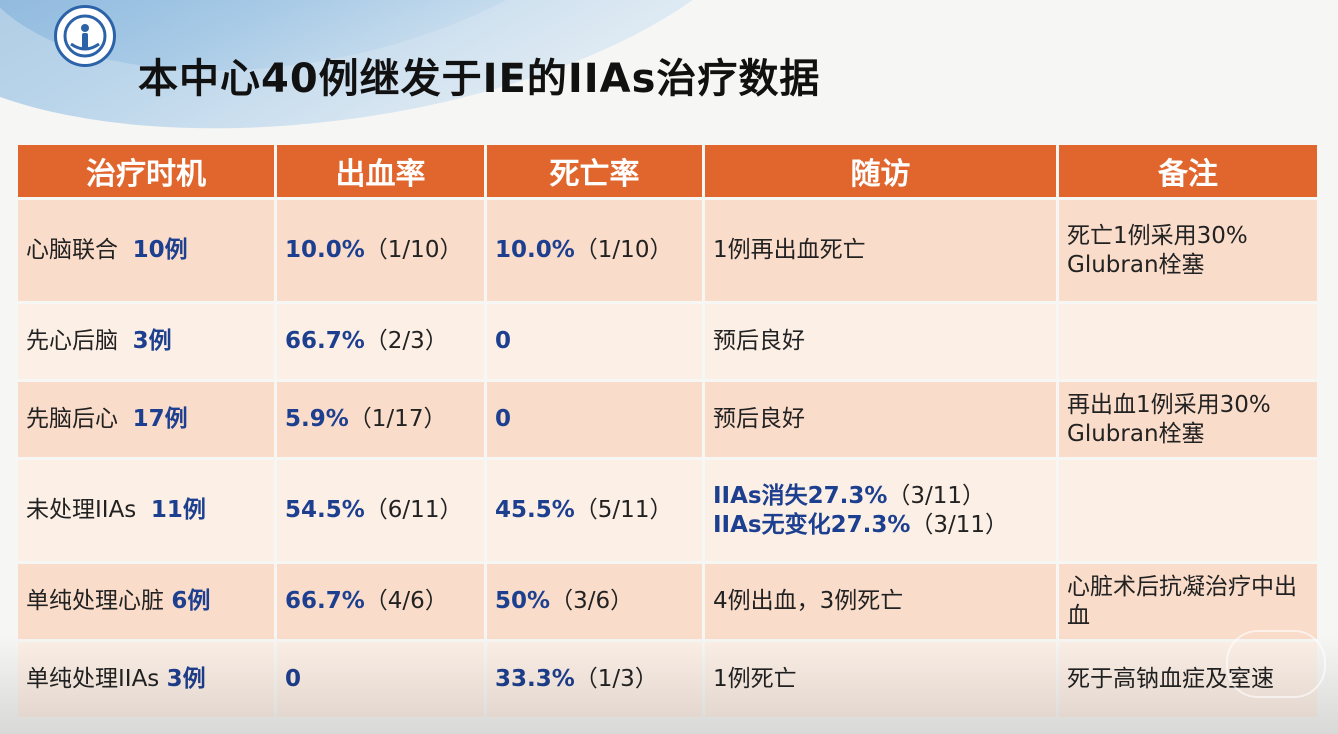 The image size is (1338, 734). Describe the element at coordinates (1276, 664) in the screenshot. I see `watermark-badge` at that location.